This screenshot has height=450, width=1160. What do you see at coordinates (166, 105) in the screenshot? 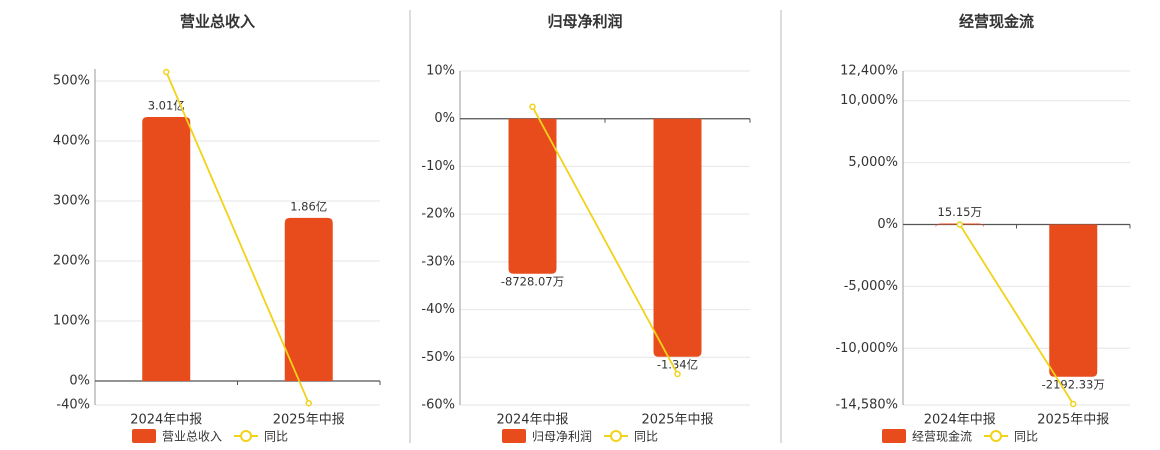
I see `data-label: 3.01亿` at bounding box center [166, 105].